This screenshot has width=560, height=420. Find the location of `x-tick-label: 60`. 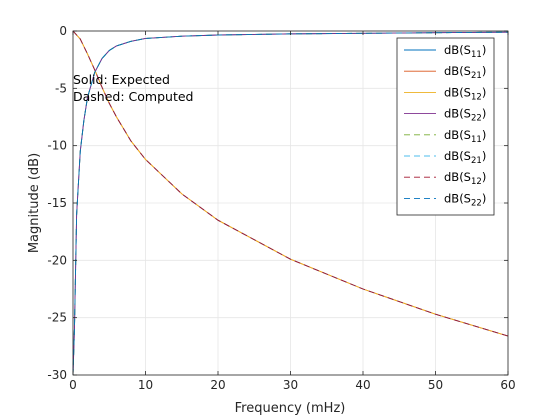

x-tick-label: 60 is located at coordinates (507, 385).